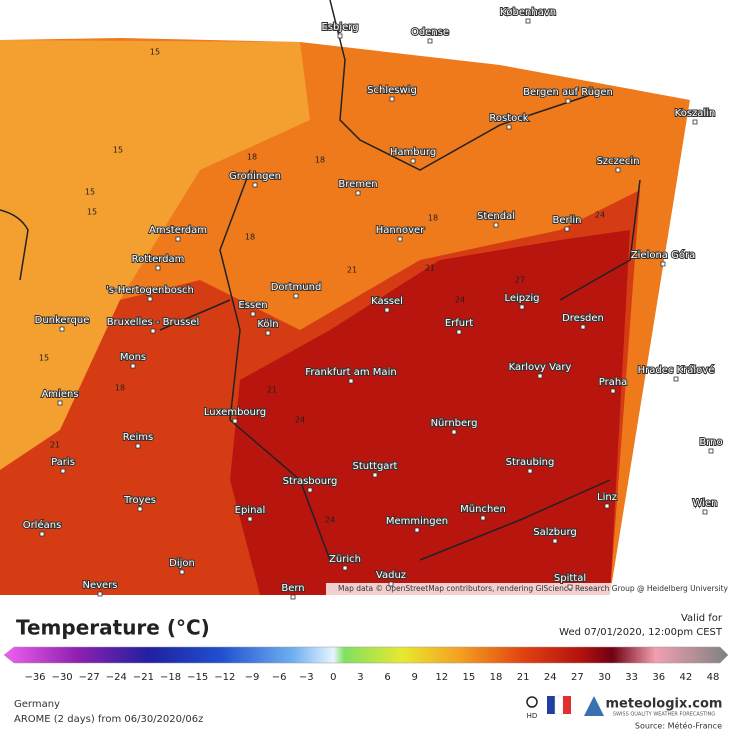 This screenshot has height=736, width=732. I want to click on colorbar-tick-label: 3, so click(360, 677).